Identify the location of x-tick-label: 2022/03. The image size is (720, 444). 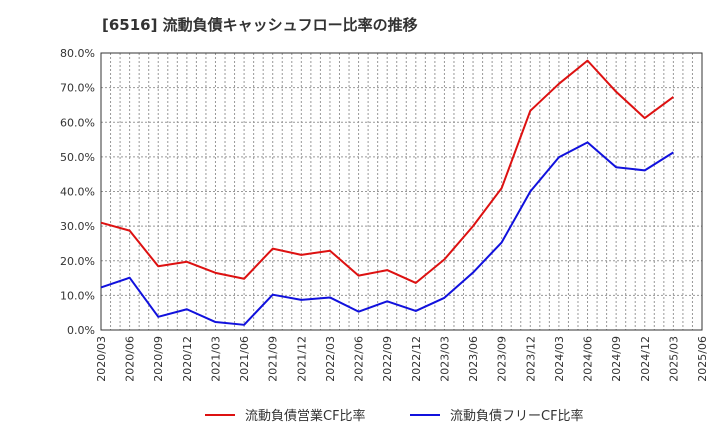
(330, 359).